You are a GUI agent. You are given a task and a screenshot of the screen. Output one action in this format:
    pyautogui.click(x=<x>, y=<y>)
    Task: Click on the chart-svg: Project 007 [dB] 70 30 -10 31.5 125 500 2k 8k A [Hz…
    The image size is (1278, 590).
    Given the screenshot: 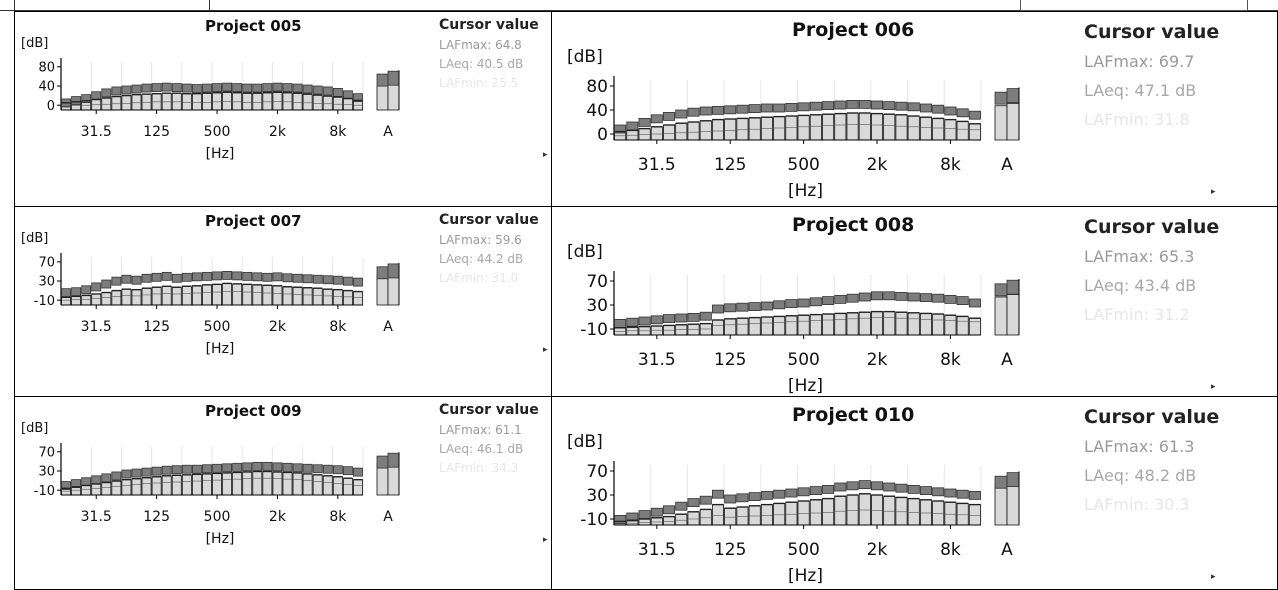 What is the action you would take?
    pyautogui.click(x=210, y=284)
    